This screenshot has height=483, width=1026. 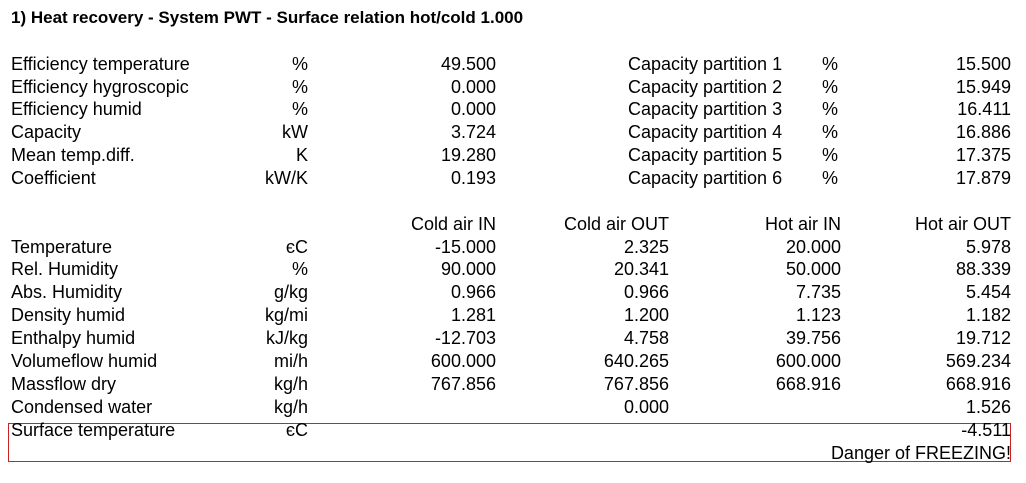 I want to click on partition-value: 15.500, so click(x=983, y=64).